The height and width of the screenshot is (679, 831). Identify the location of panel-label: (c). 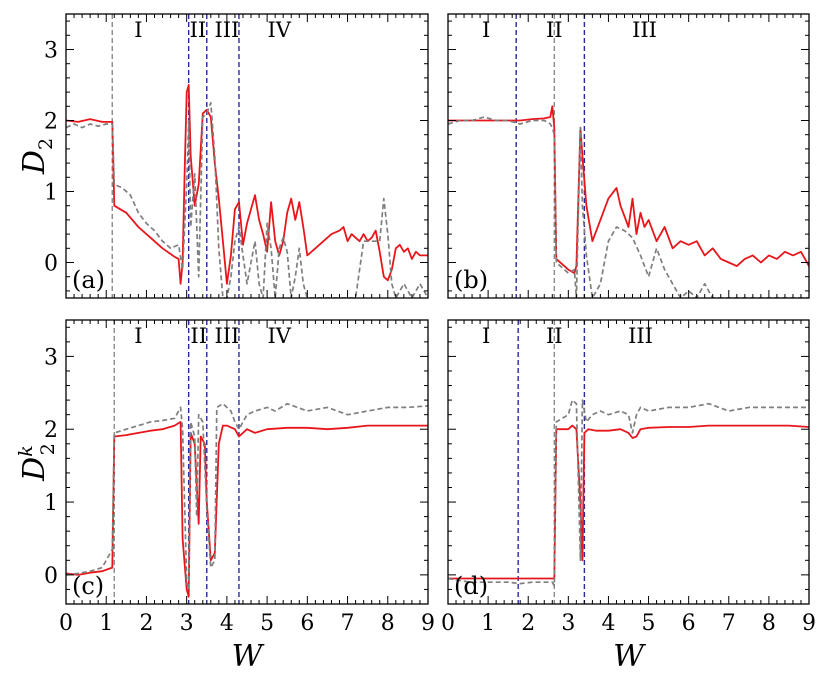
(88, 586).